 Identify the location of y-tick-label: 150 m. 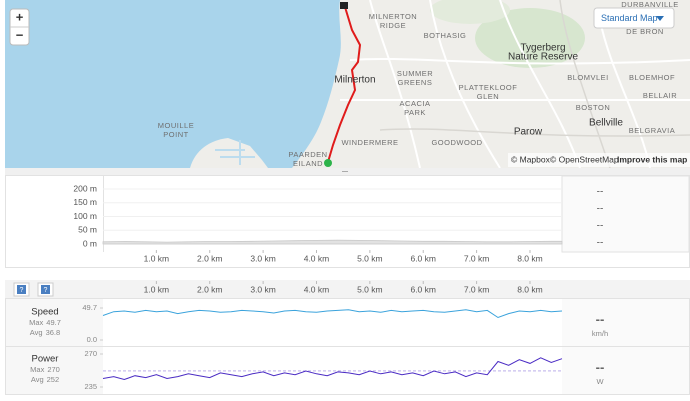
(85, 202).